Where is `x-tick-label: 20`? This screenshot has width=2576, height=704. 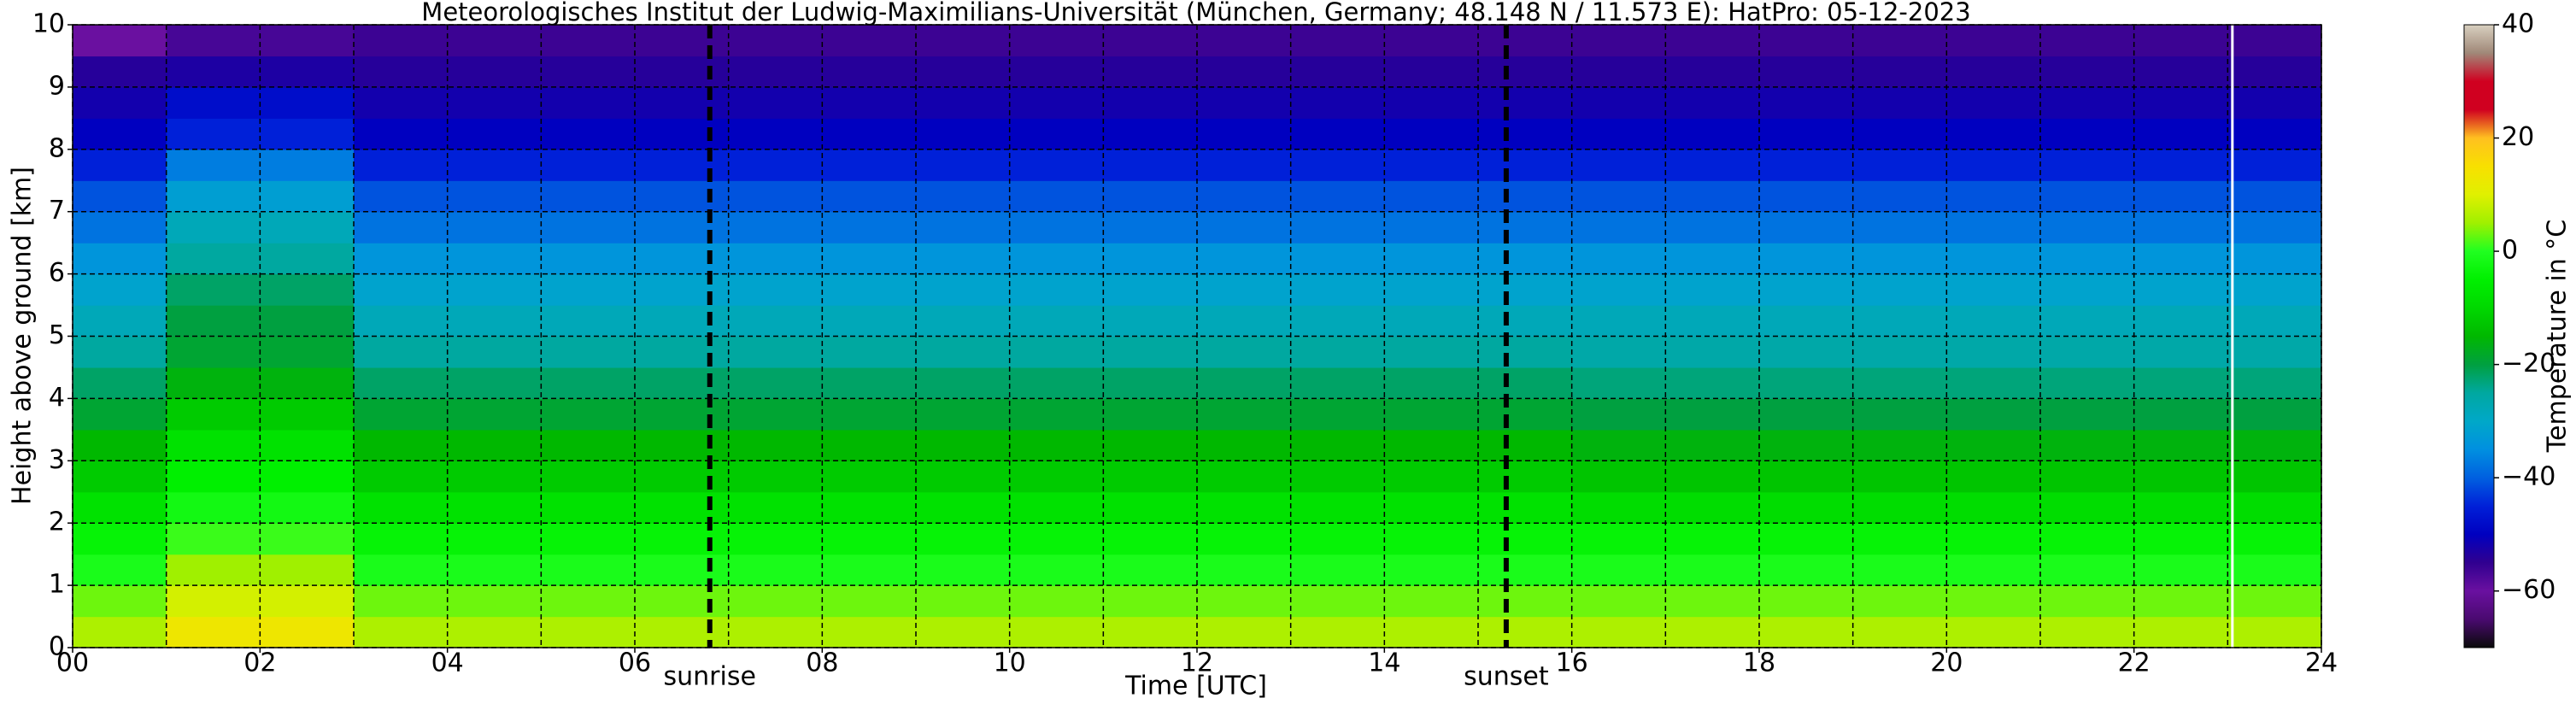
x-tick-label: 20 is located at coordinates (1946, 663).